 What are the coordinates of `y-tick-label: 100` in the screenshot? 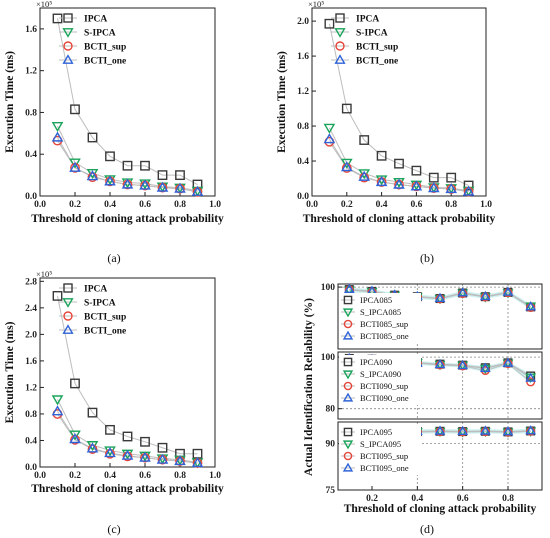 It's located at (328, 358).